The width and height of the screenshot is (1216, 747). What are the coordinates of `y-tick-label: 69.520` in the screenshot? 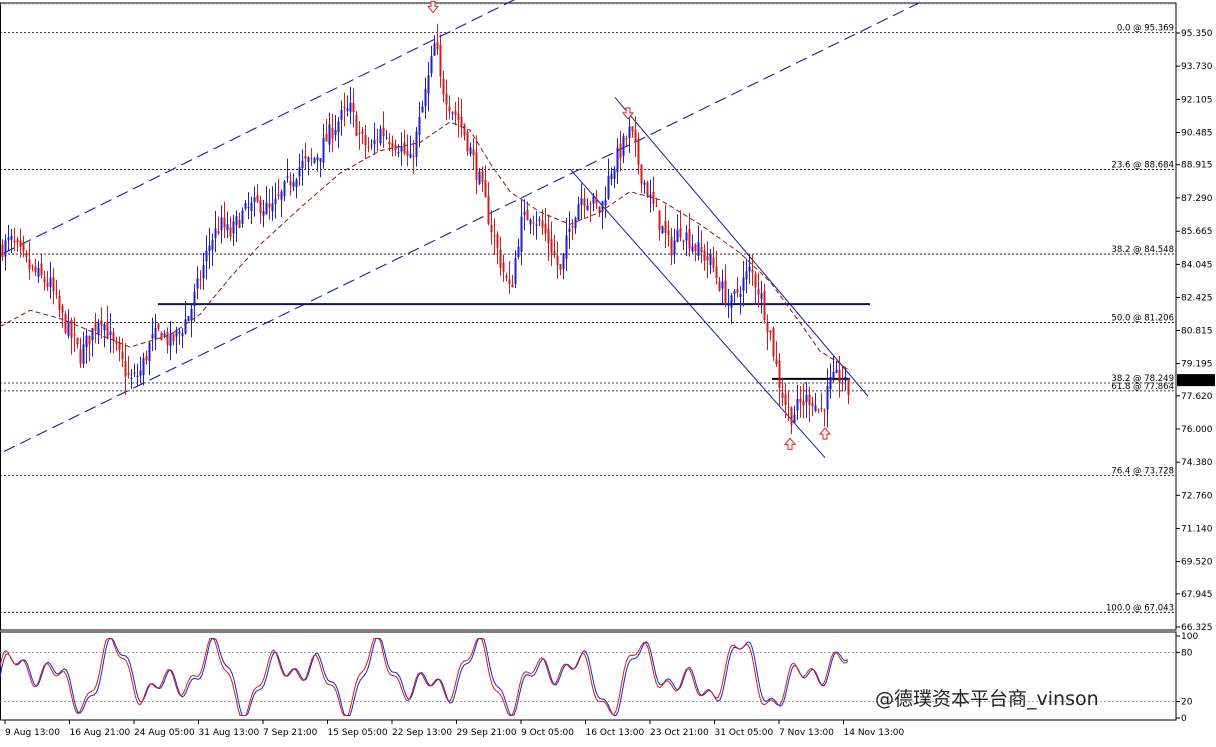 It's located at (1197, 563).